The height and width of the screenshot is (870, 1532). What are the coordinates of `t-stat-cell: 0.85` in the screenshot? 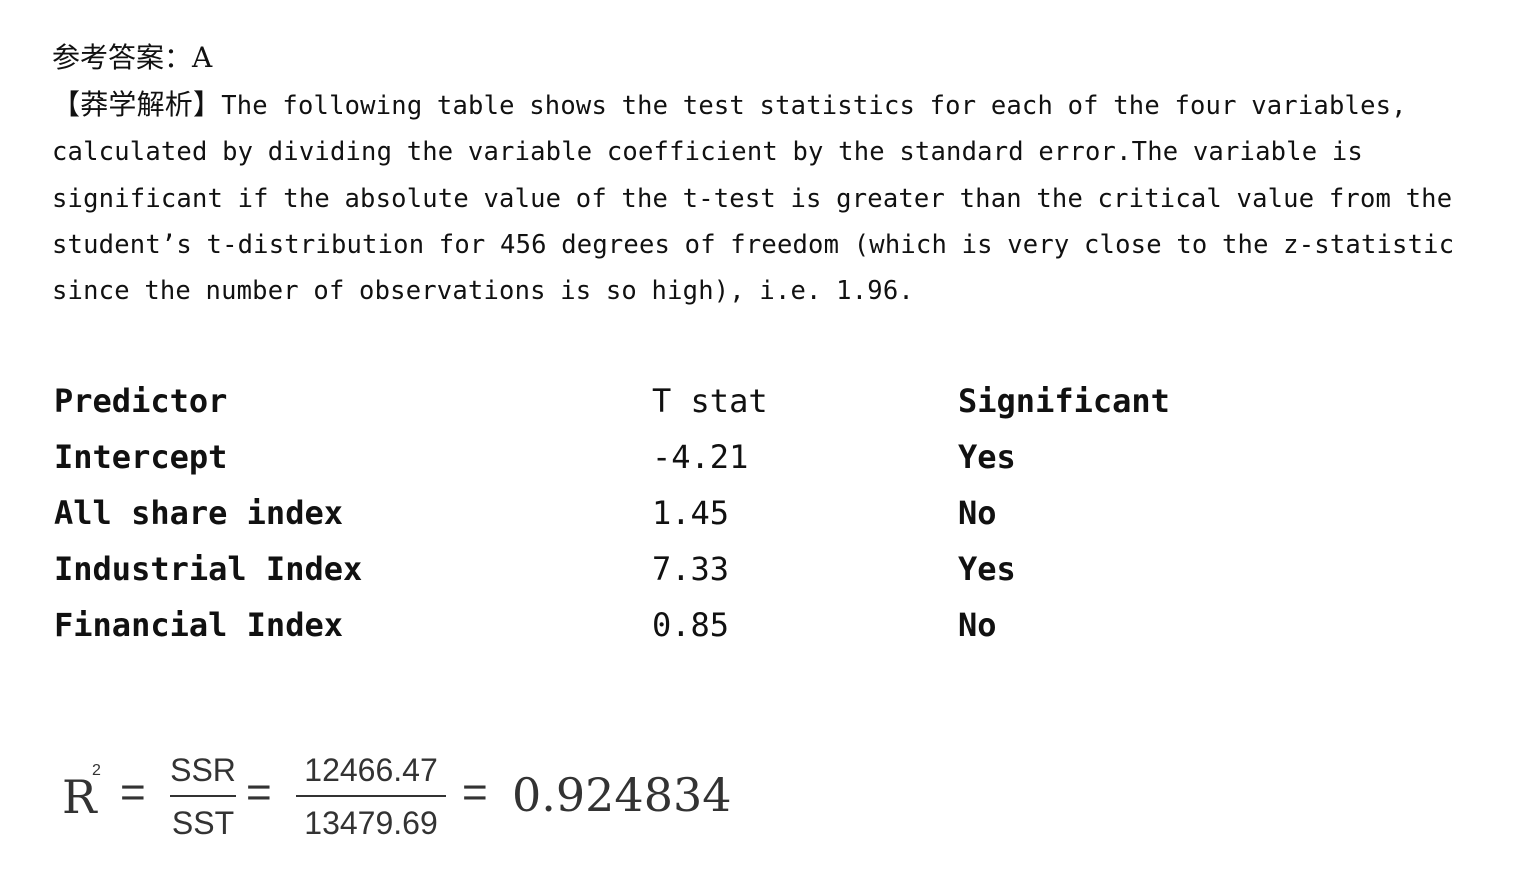 It's located at (691, 625).